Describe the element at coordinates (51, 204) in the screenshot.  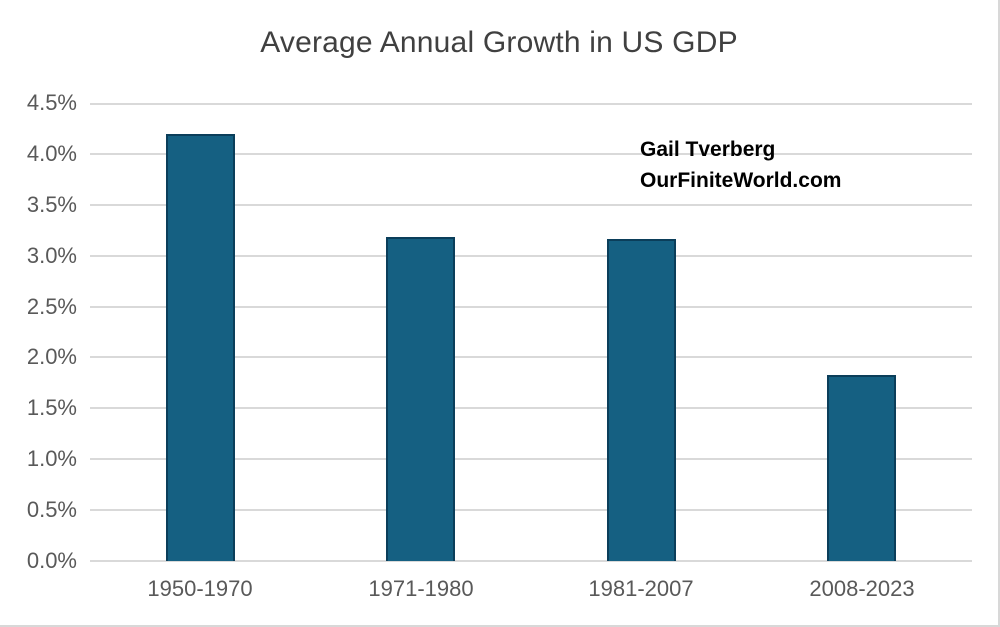
I see `y-tick-label: 3.5%` at that location.